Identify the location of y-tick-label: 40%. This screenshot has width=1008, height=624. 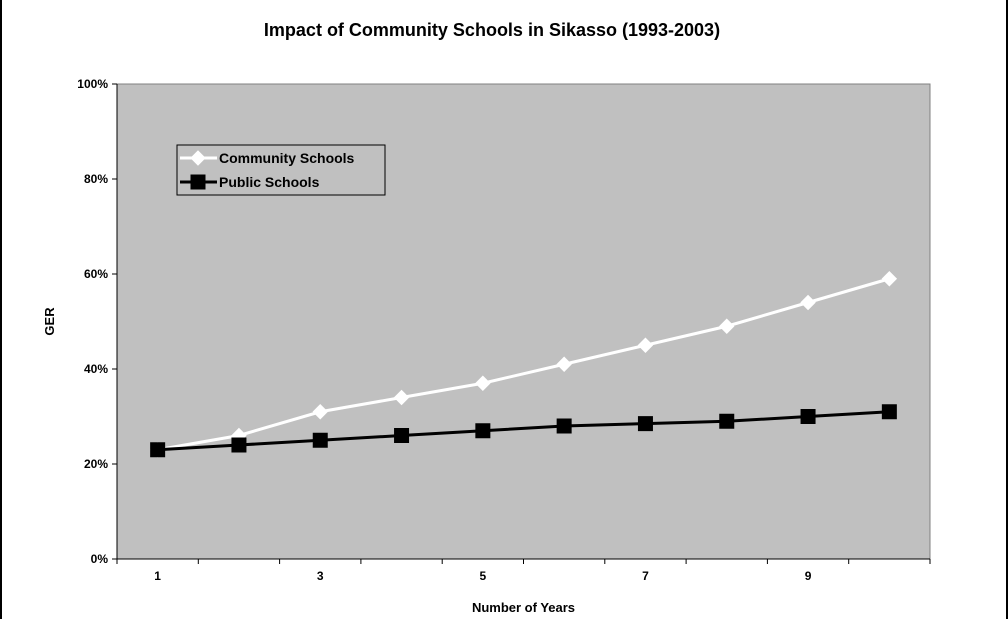
(96, 369).